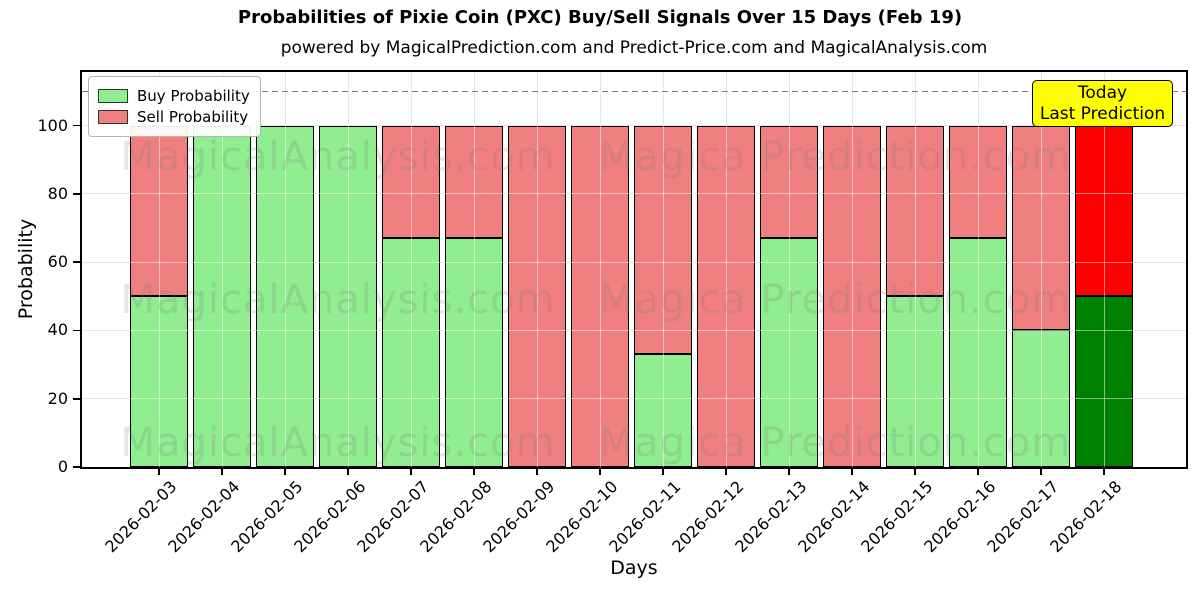  Describe the element at coordinates (57, 330) in the screenshot. I see `y-tick-label: 40` at that location.